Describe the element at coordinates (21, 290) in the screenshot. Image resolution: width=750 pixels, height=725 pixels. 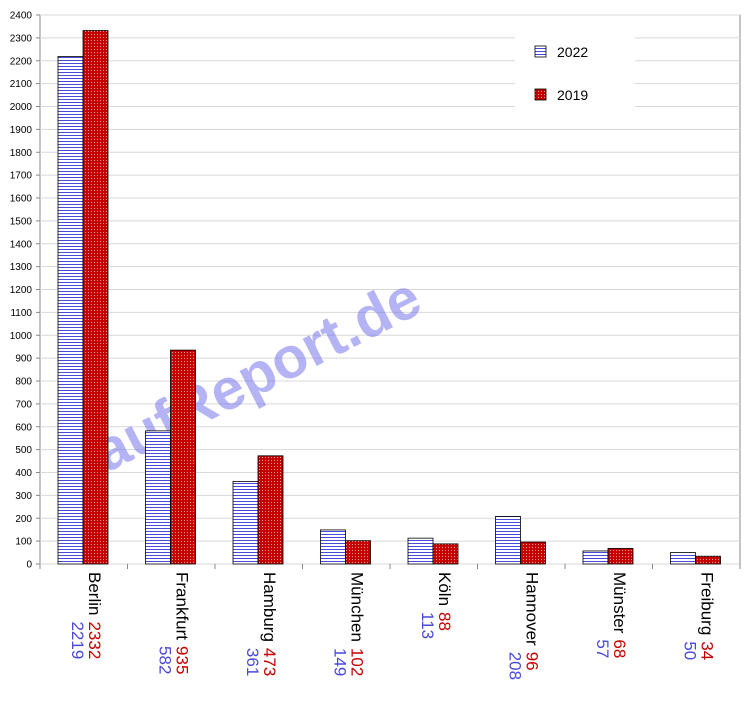
I see `y-tick-label: 1200` at that location.